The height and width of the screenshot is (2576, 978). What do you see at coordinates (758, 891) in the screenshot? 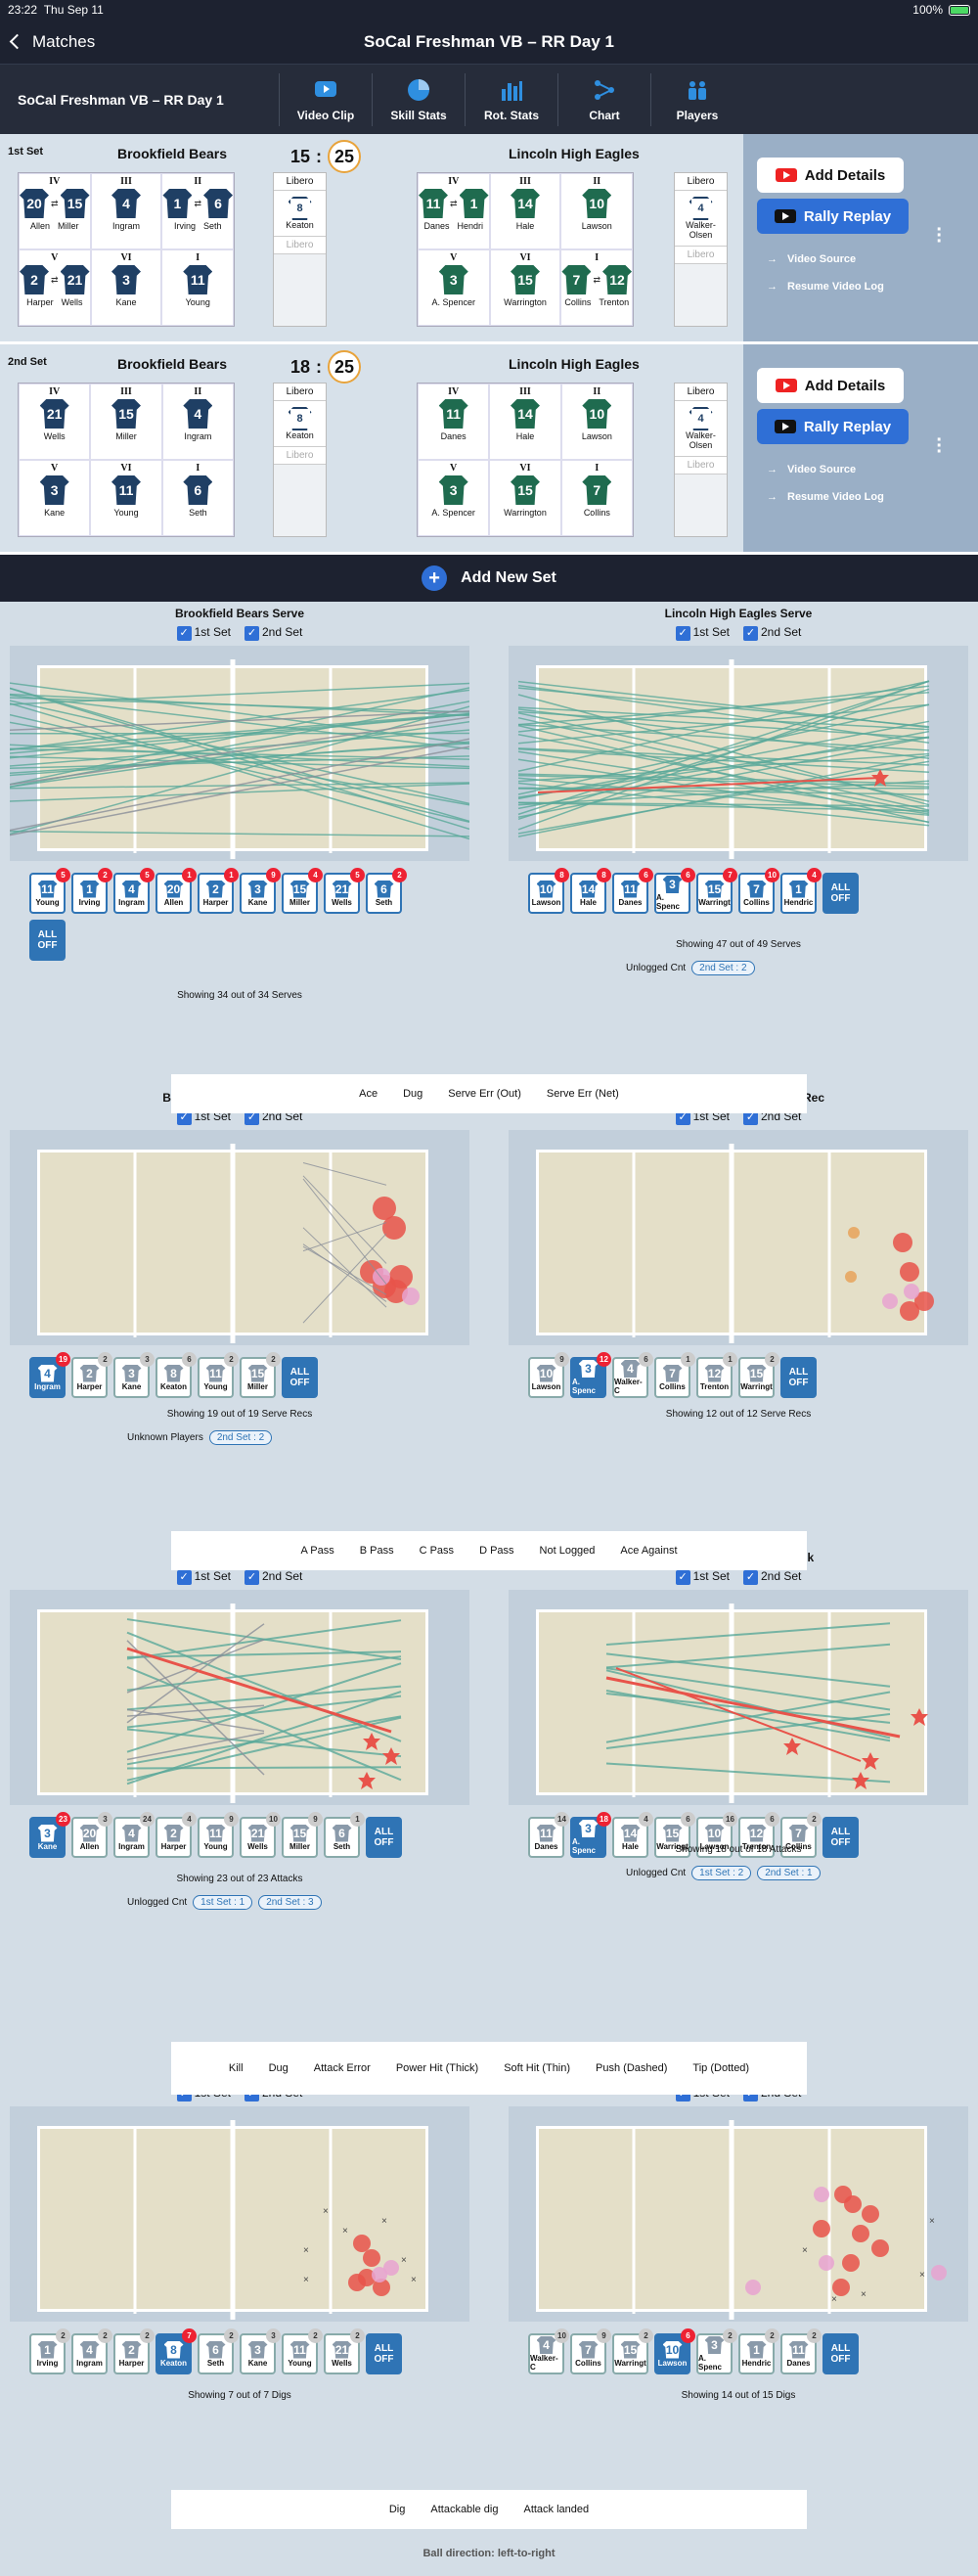
I see `player-toggle: 7 Collins 10` at bounding box center [758, 891].